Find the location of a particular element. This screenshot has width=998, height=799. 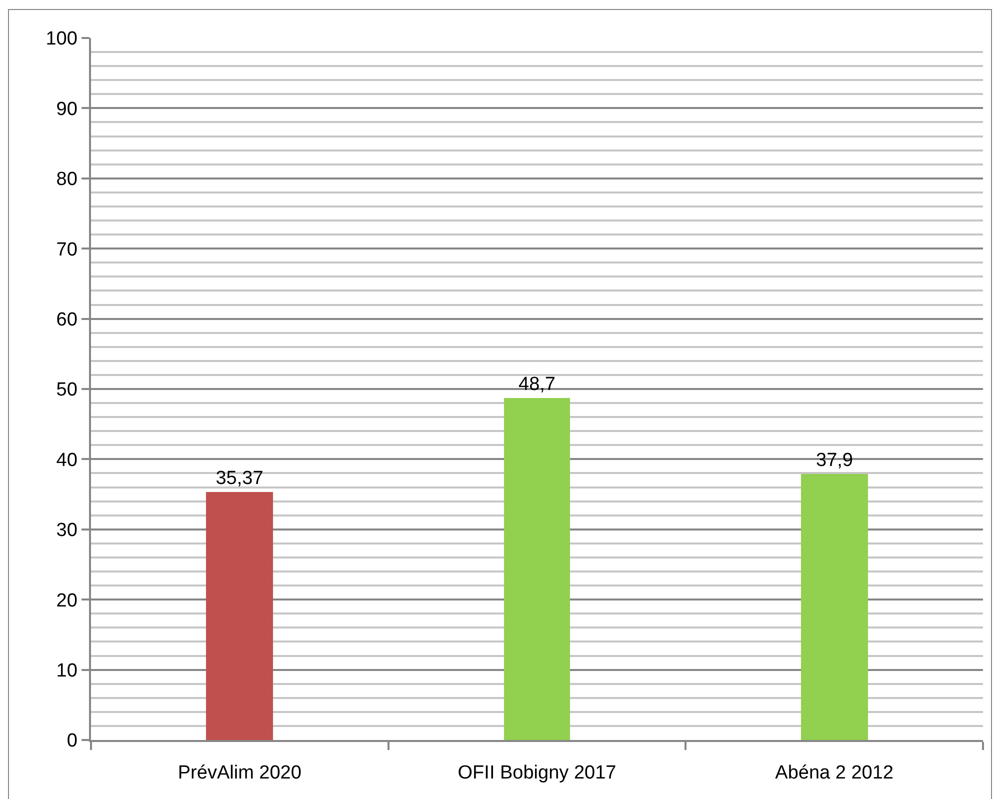

y-tick-label: 80 is located at coordinates (67, 179).